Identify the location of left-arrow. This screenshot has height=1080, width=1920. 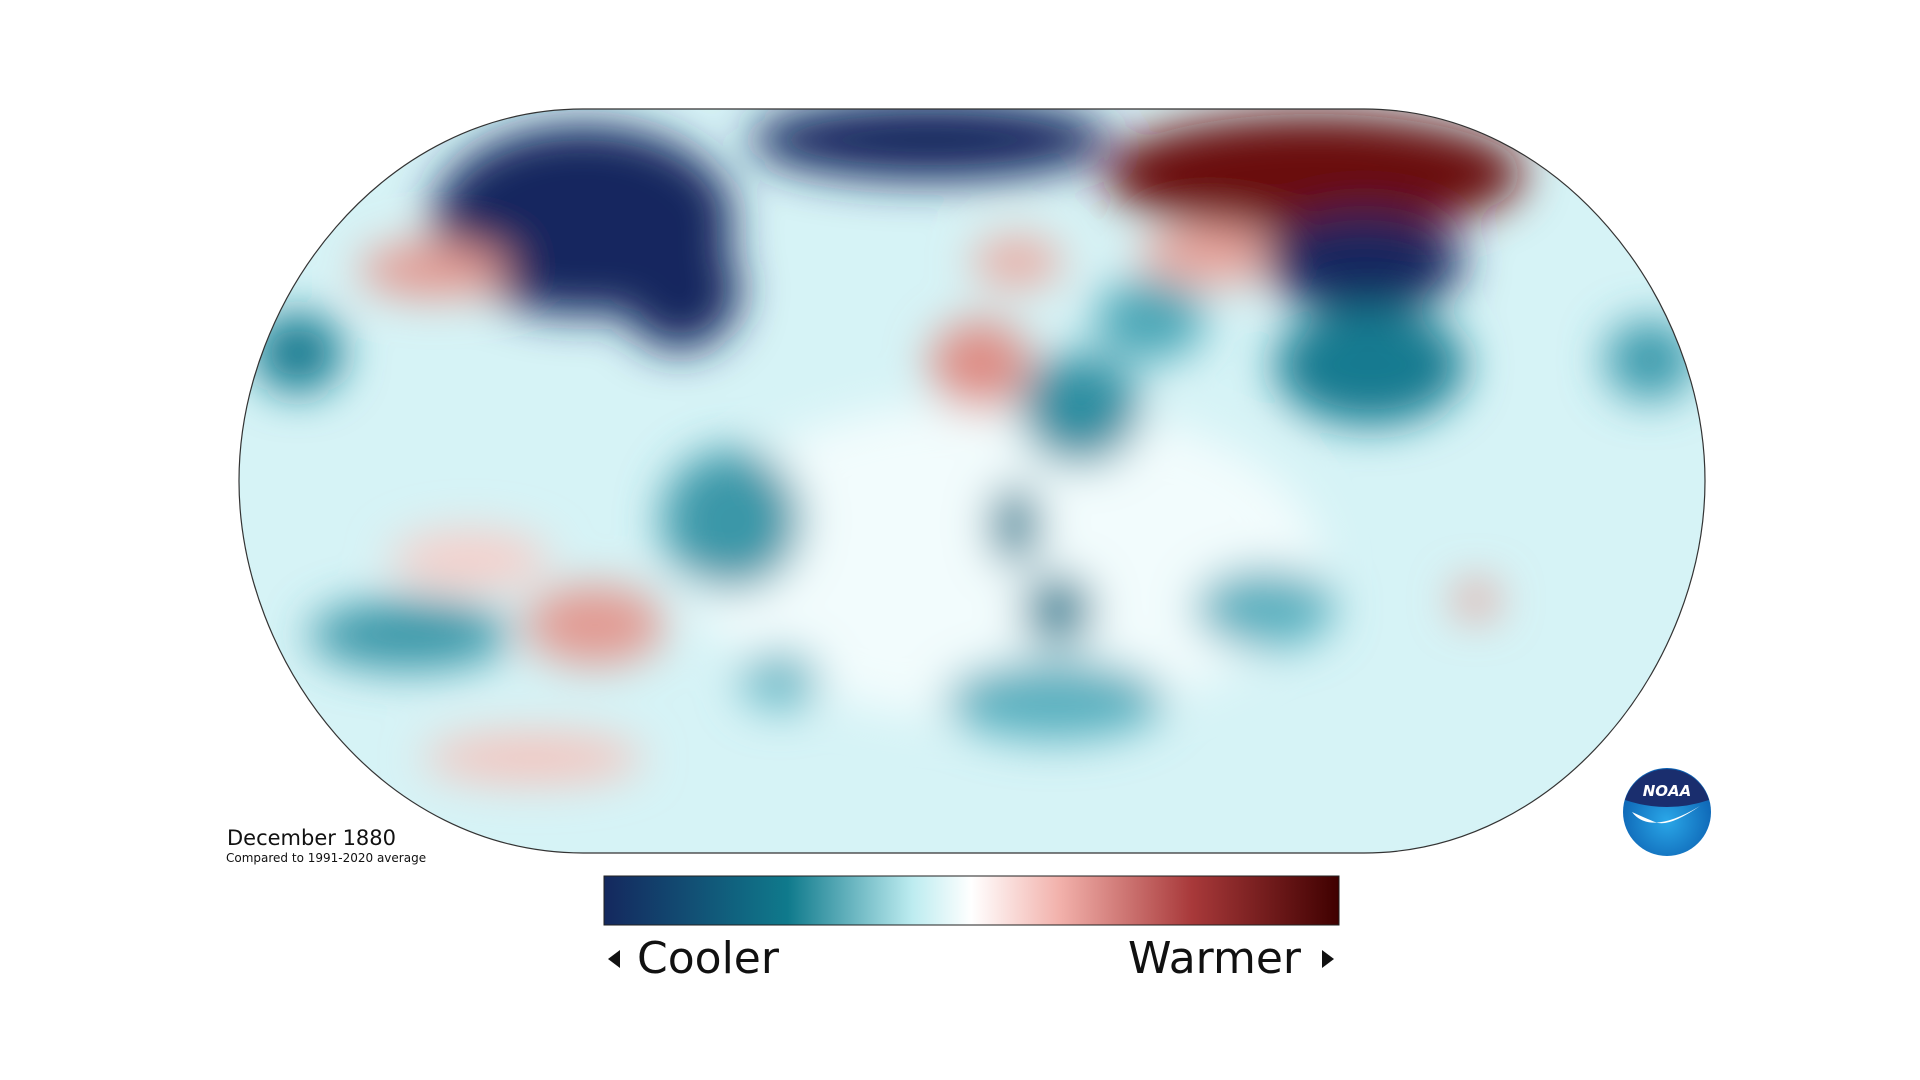
(614, 959).